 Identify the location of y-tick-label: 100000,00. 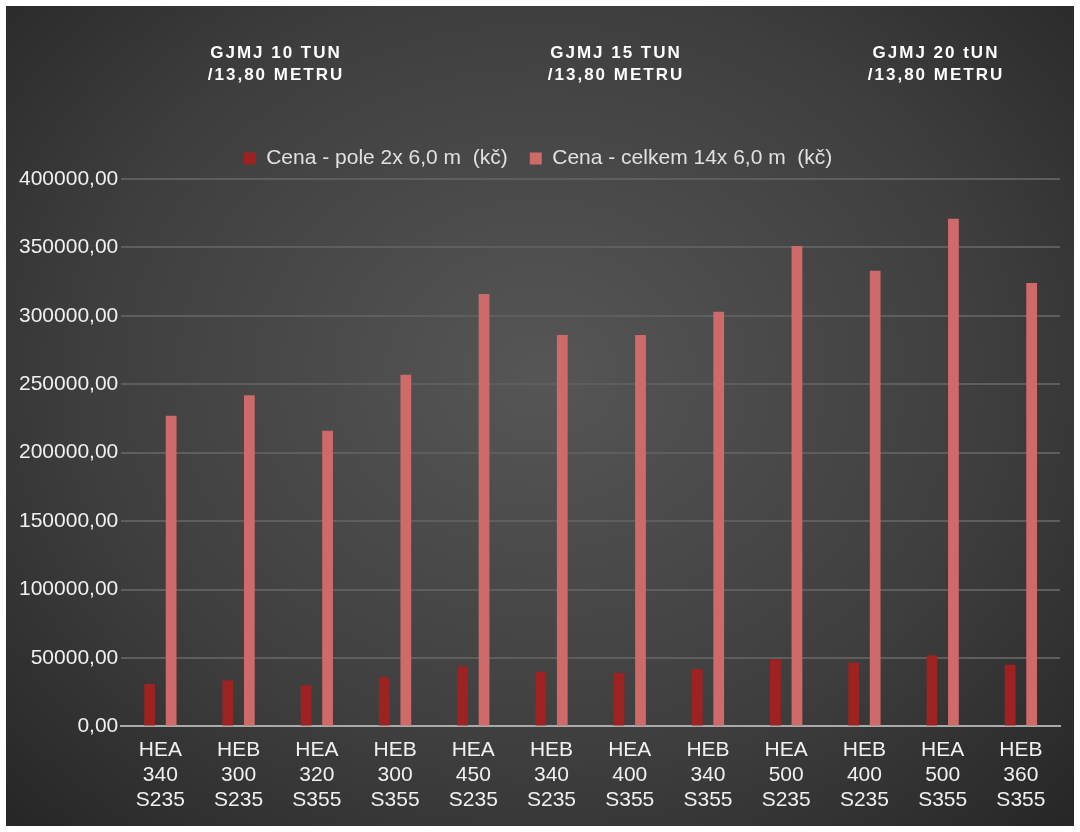
(68, 588).